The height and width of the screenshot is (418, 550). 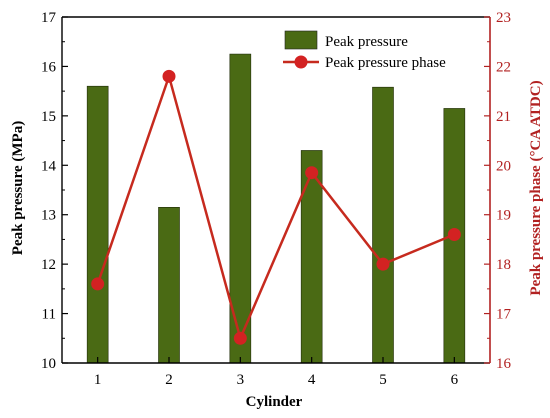 I want to click on y-left-tick-label: 14, so click(x=49, y=166).